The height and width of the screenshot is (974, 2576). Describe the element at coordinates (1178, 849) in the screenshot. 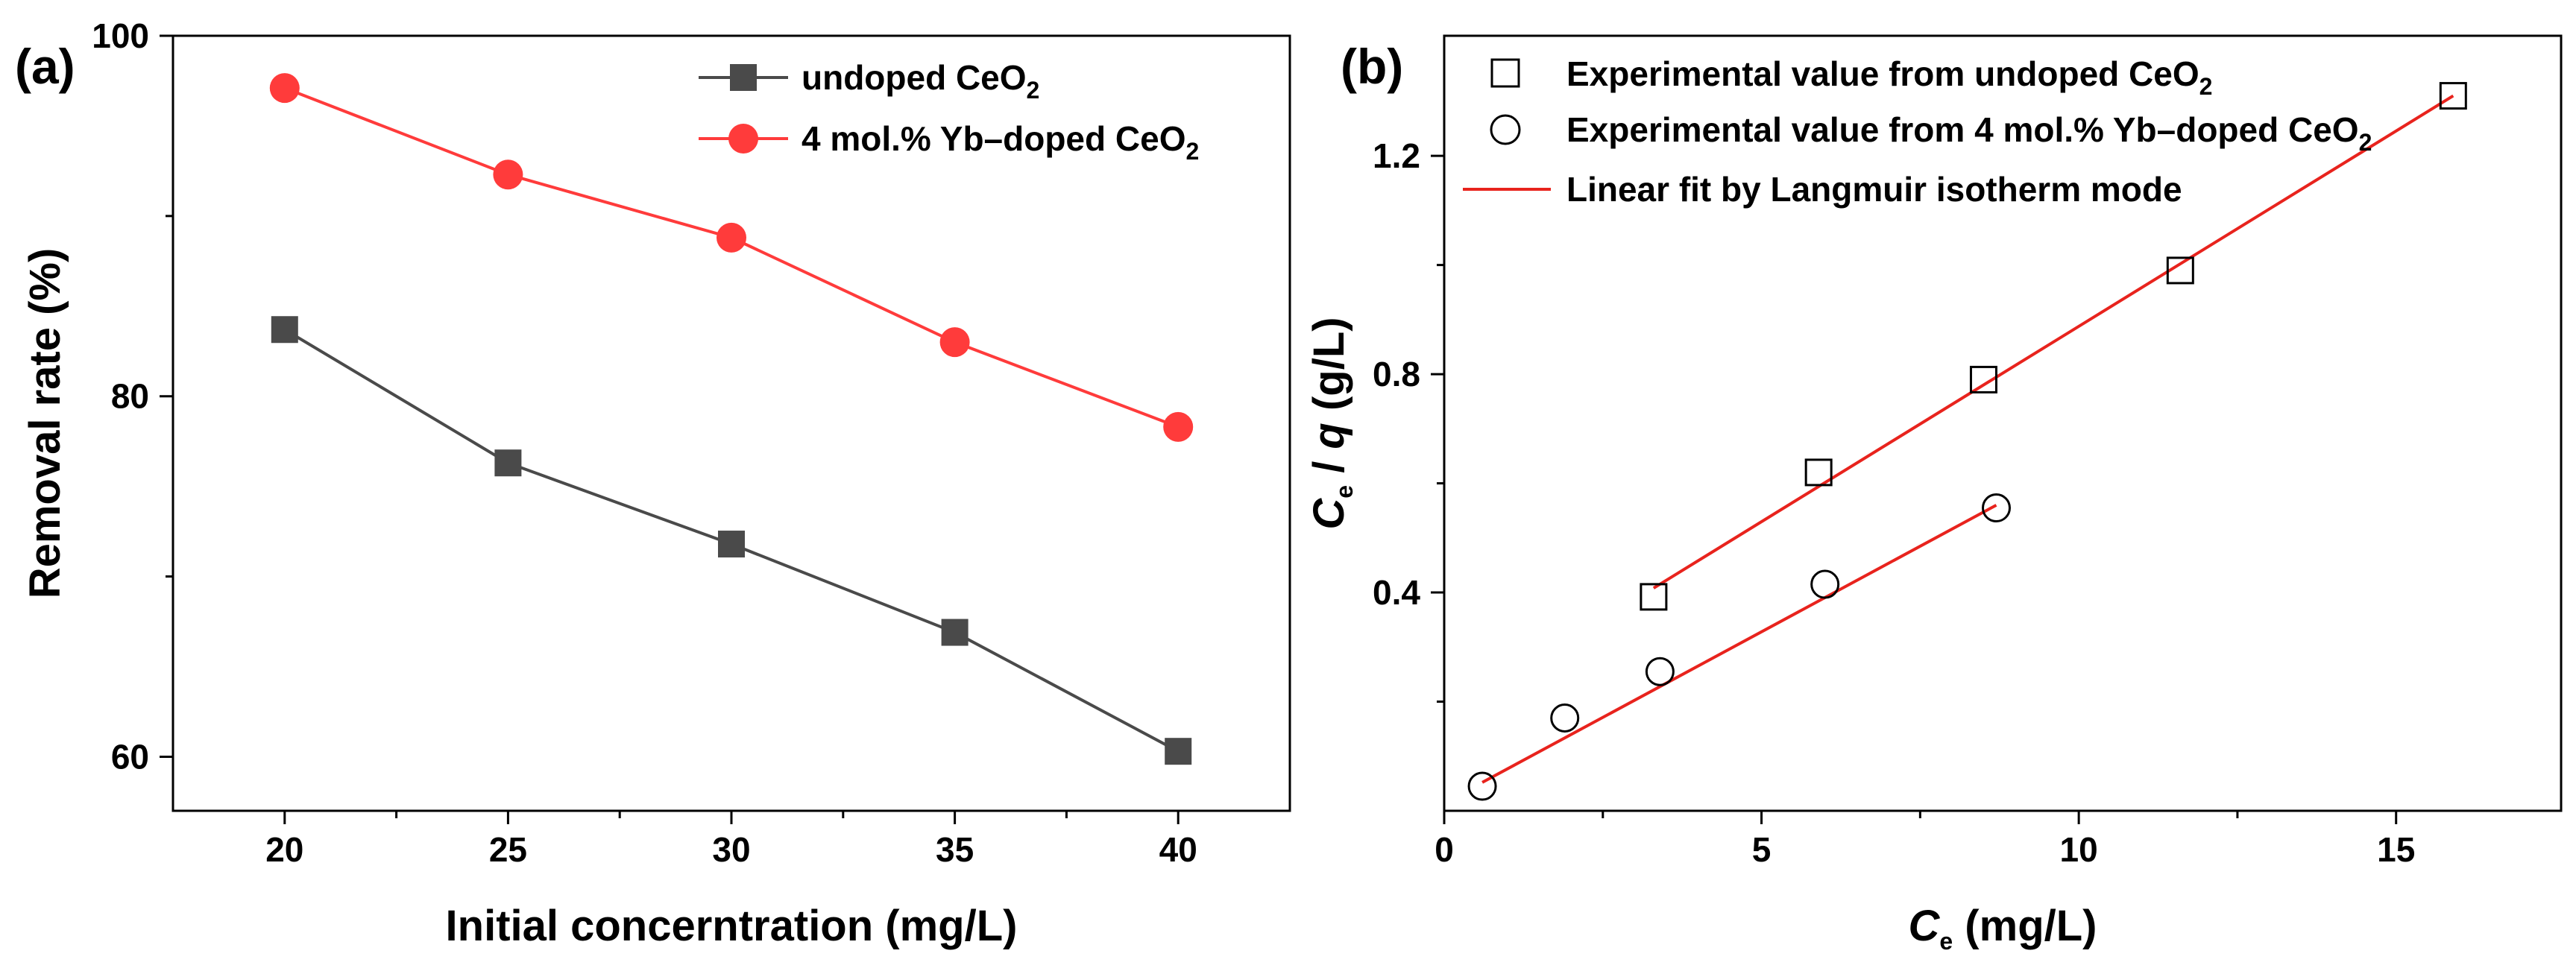

I see `panel-a-x-tick-label: 40` at that location.